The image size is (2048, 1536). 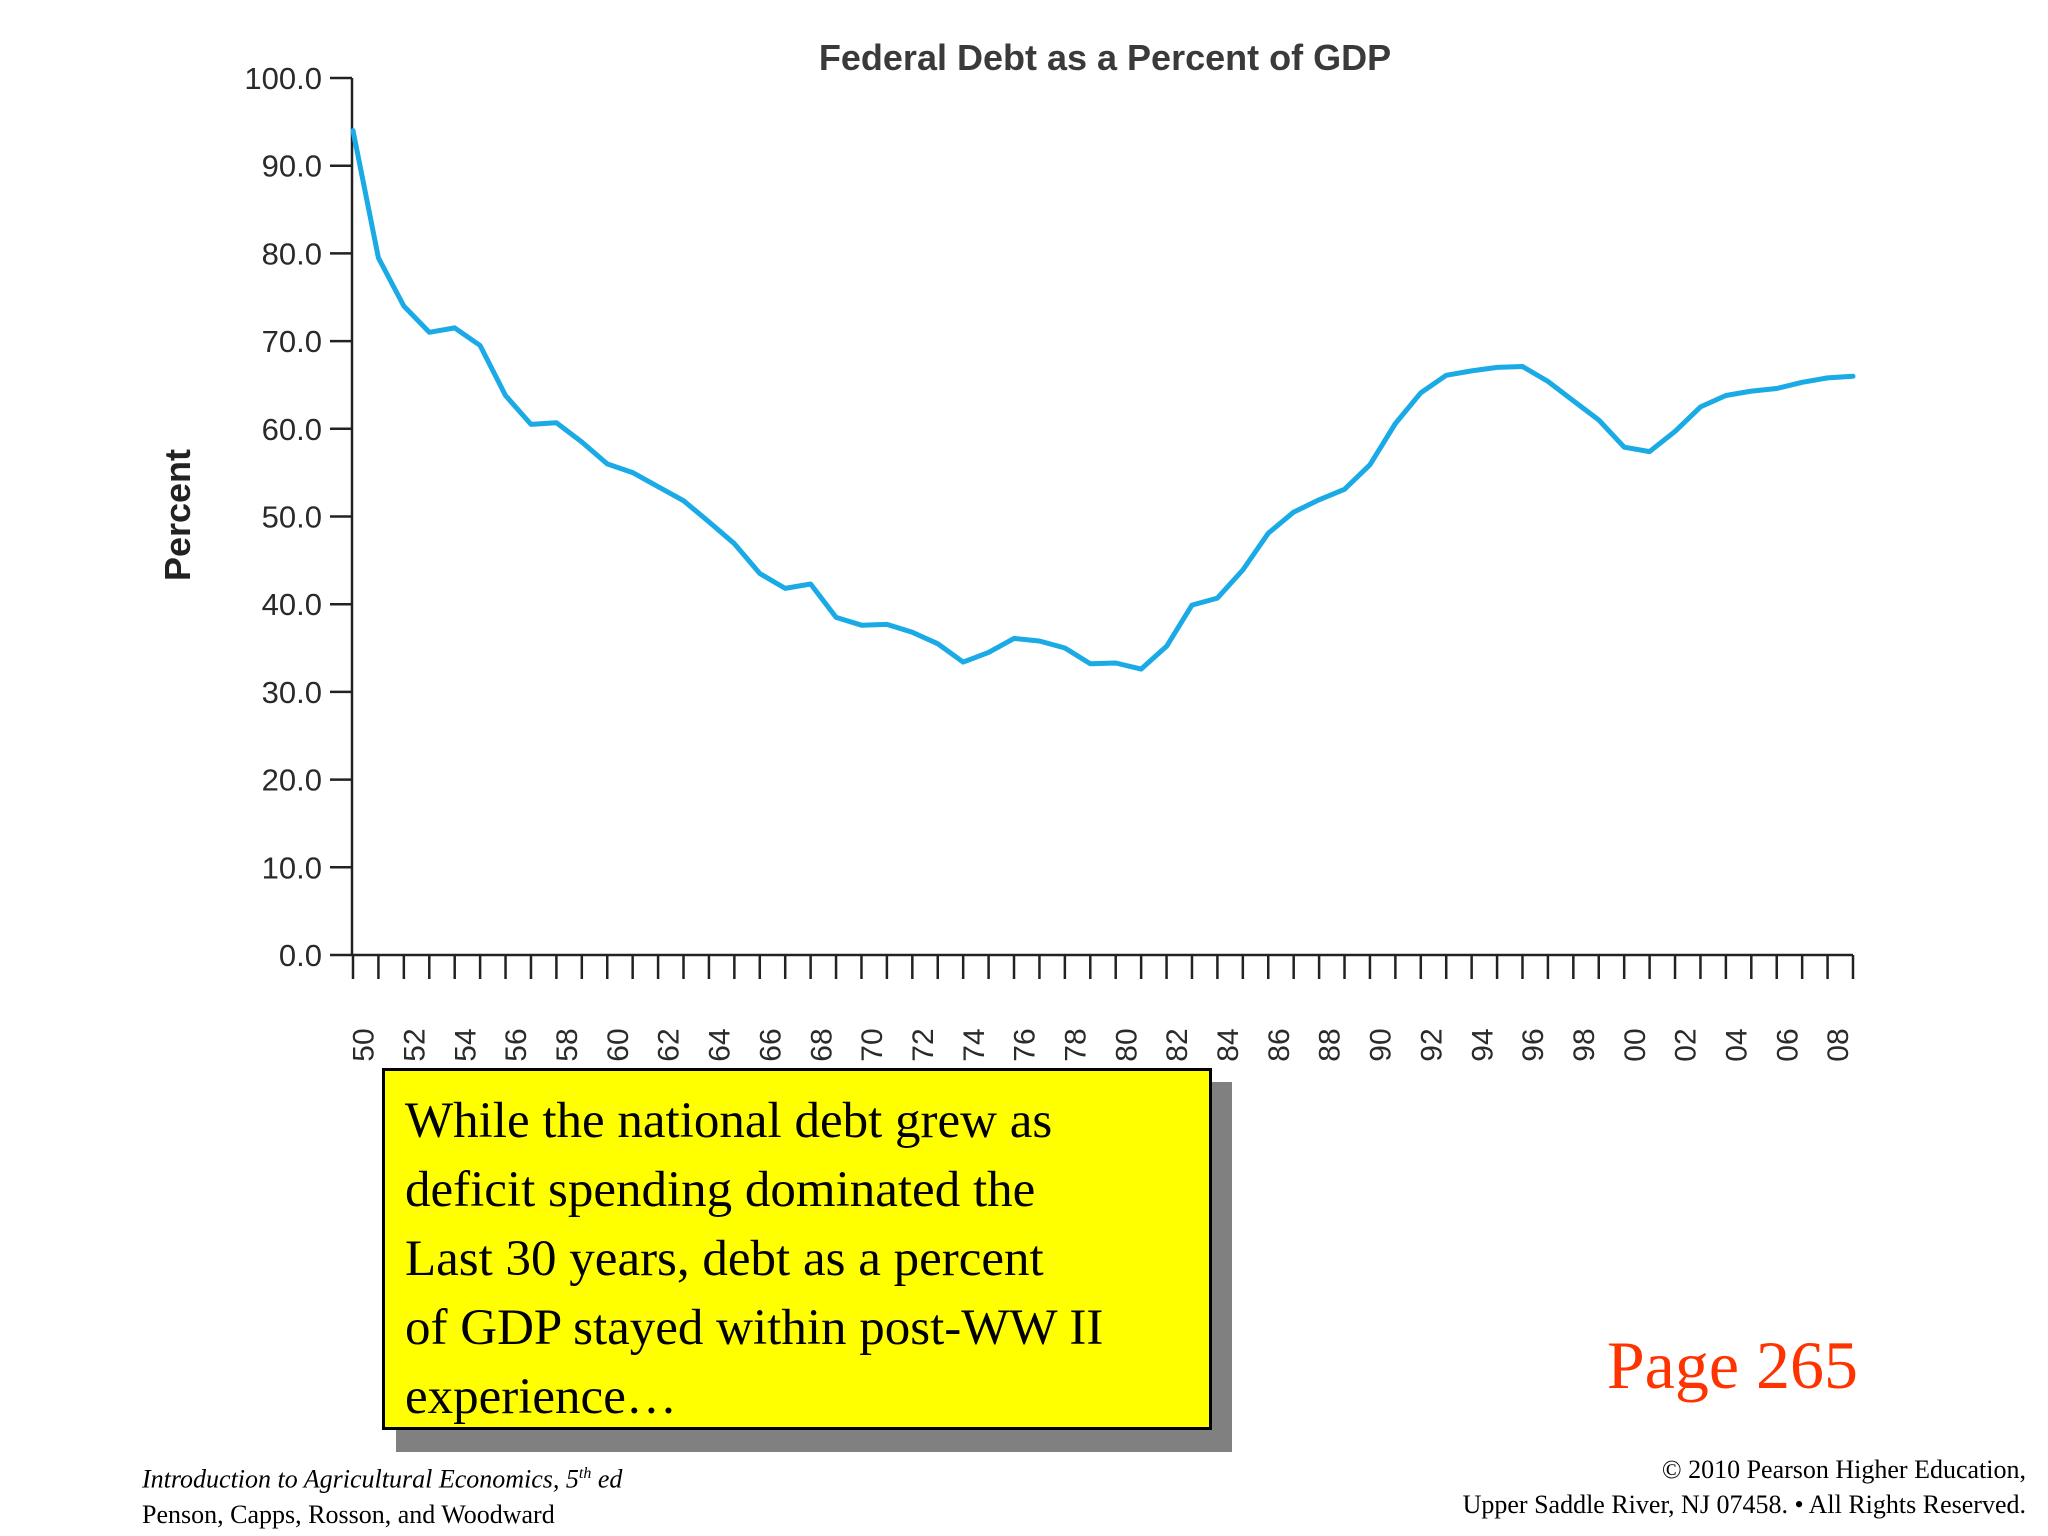 I want to click on callout-line-3: Last 30 years, debt as a percent, so click(x=724, y=1259).